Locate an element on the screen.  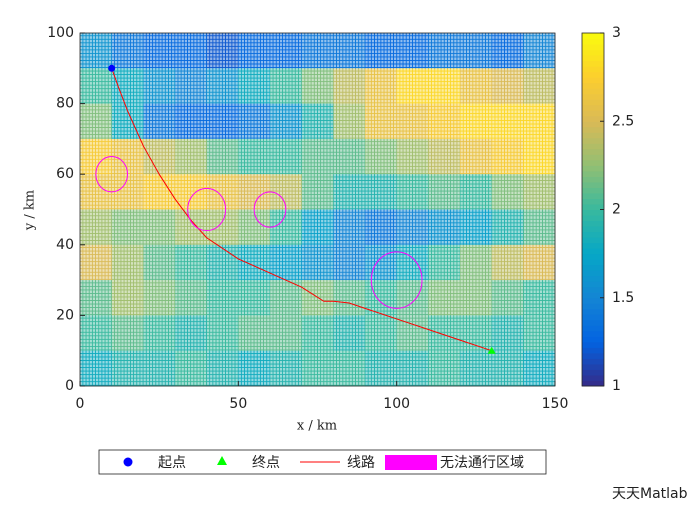
legend-label: 线路 is located at coordinates (361, 463).